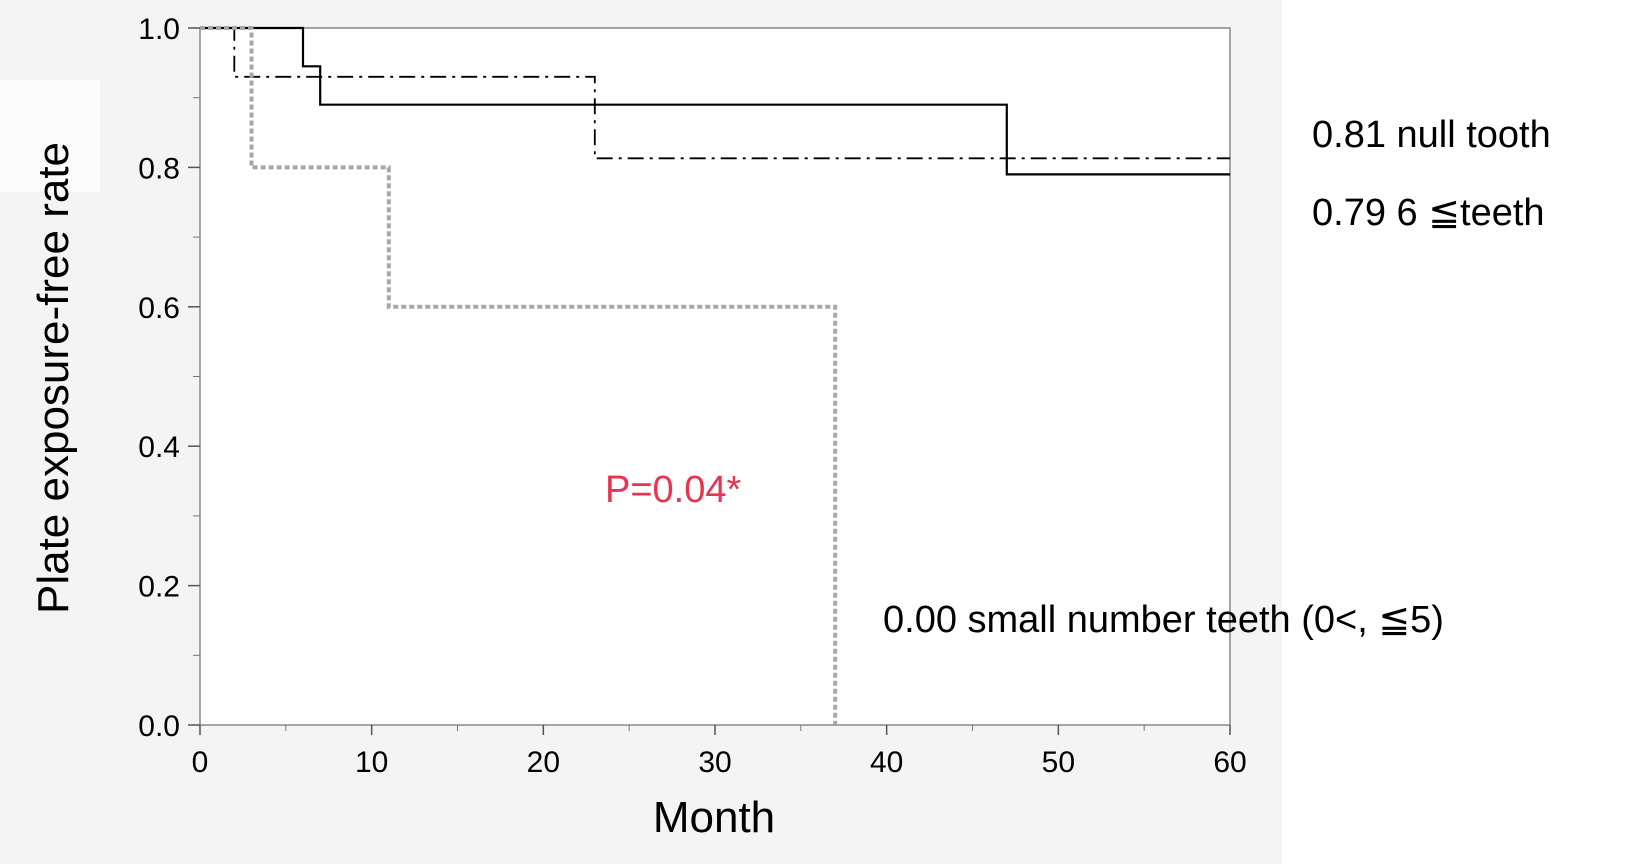 The height and width of the screenshot is (864, 1646). Describe the element at coordinates (159, 29) in the screenshot. I see `y-tick-label: 1.0` at that location.